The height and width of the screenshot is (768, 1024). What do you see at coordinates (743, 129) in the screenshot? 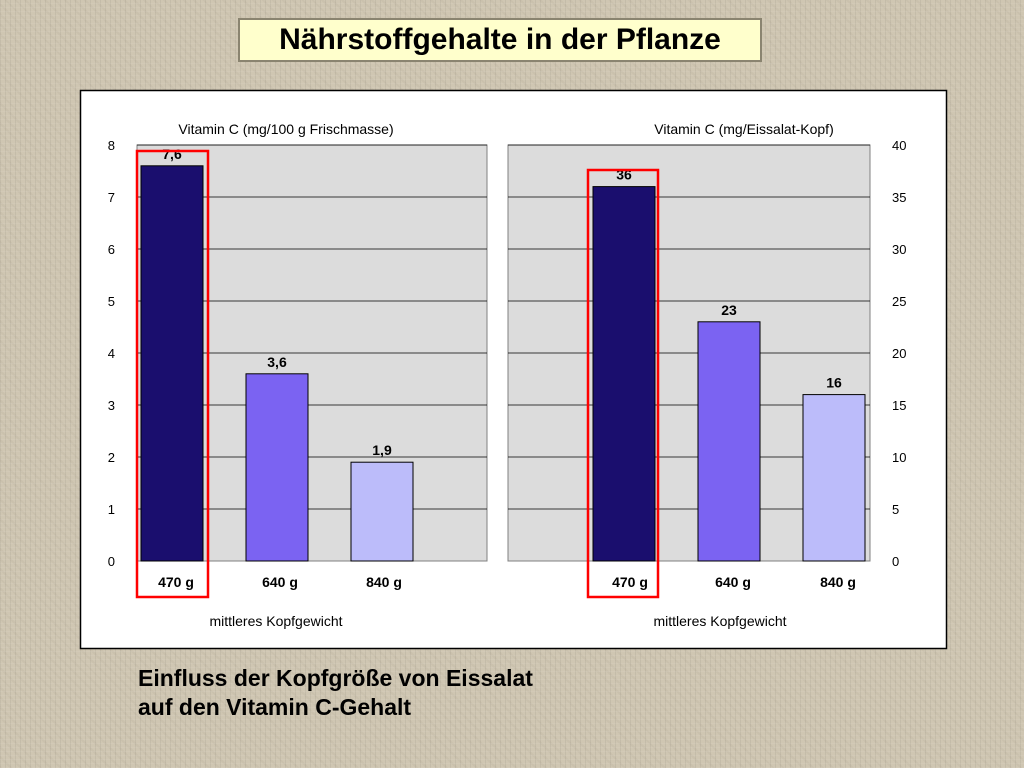
I see `chart-title: Vitamin C (mg/Eissalat-Kopf)` at bounding box center [743, 129].